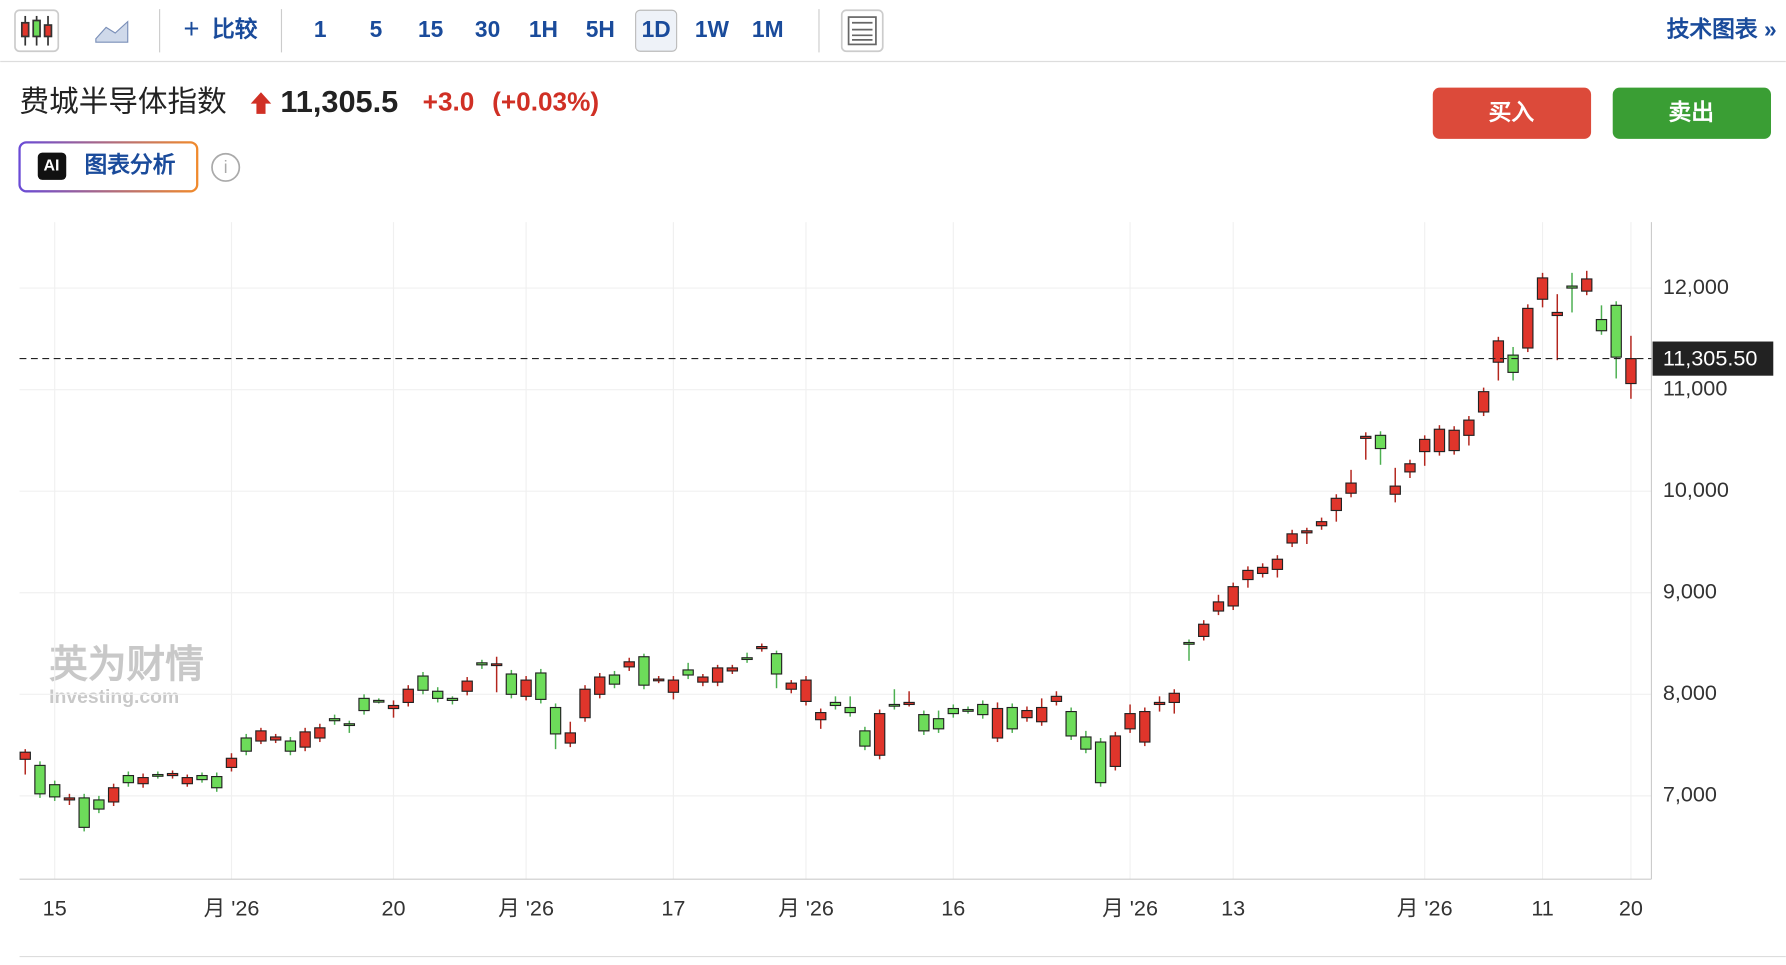 The width and height of the screenshot is (1786, 965). I want to click on x-tick-label: 15, so click(55, 908).